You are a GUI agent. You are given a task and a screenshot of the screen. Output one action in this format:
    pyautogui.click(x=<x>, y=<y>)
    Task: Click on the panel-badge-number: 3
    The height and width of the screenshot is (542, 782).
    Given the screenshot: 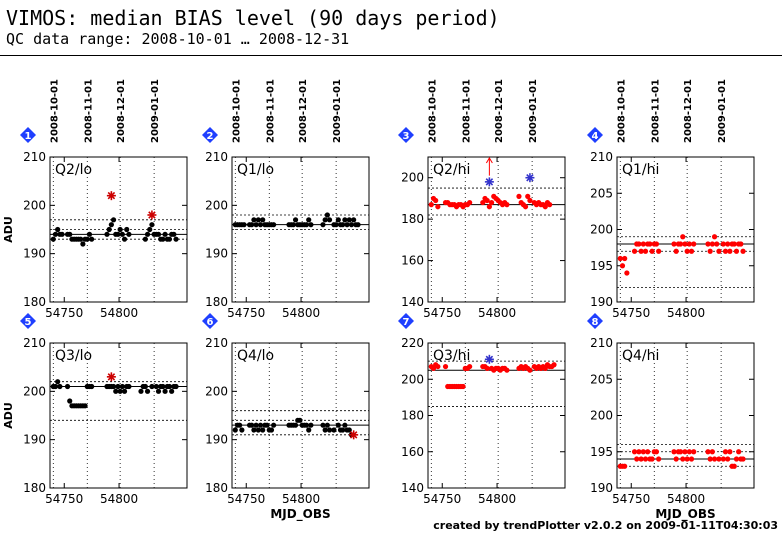 What is the action you would take?
    pyautogui.click(x=406, y=136)
    